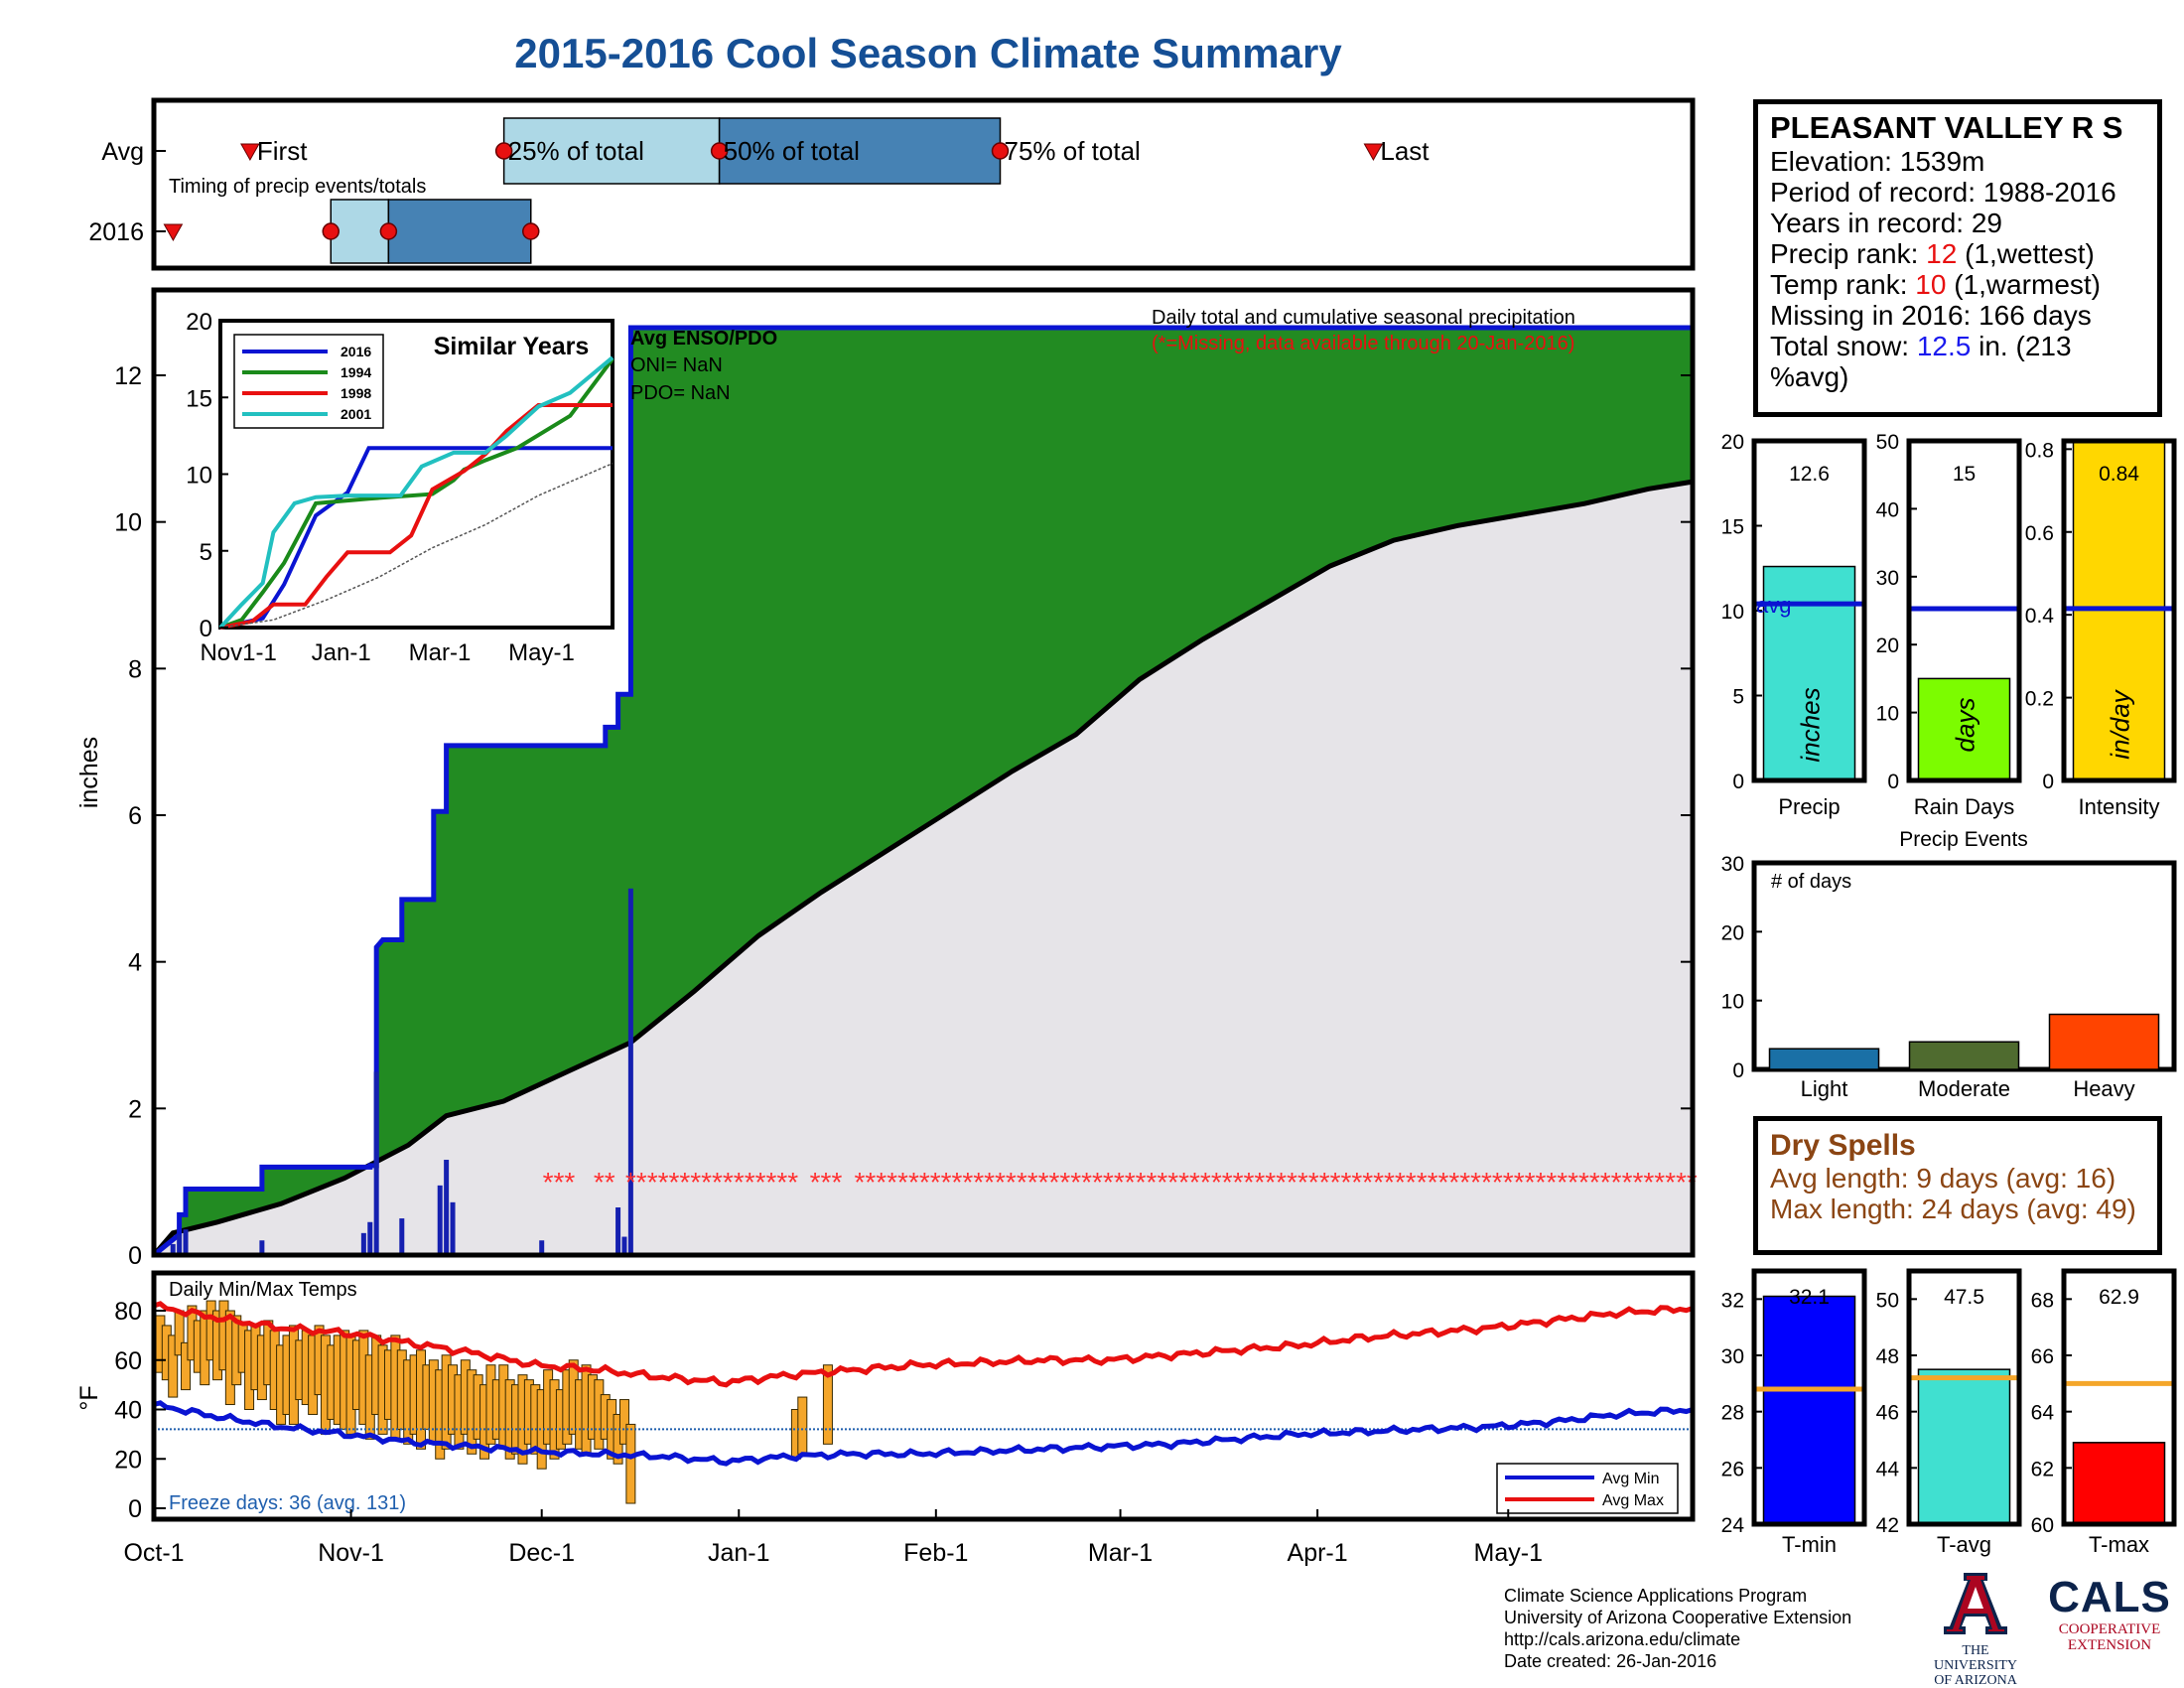 The height and width of the screenshot is (1688, 2184). Describe the element at coordinates (135, 1509) in the screenshot. I see `temp-y-tick-label: 0` at that location.